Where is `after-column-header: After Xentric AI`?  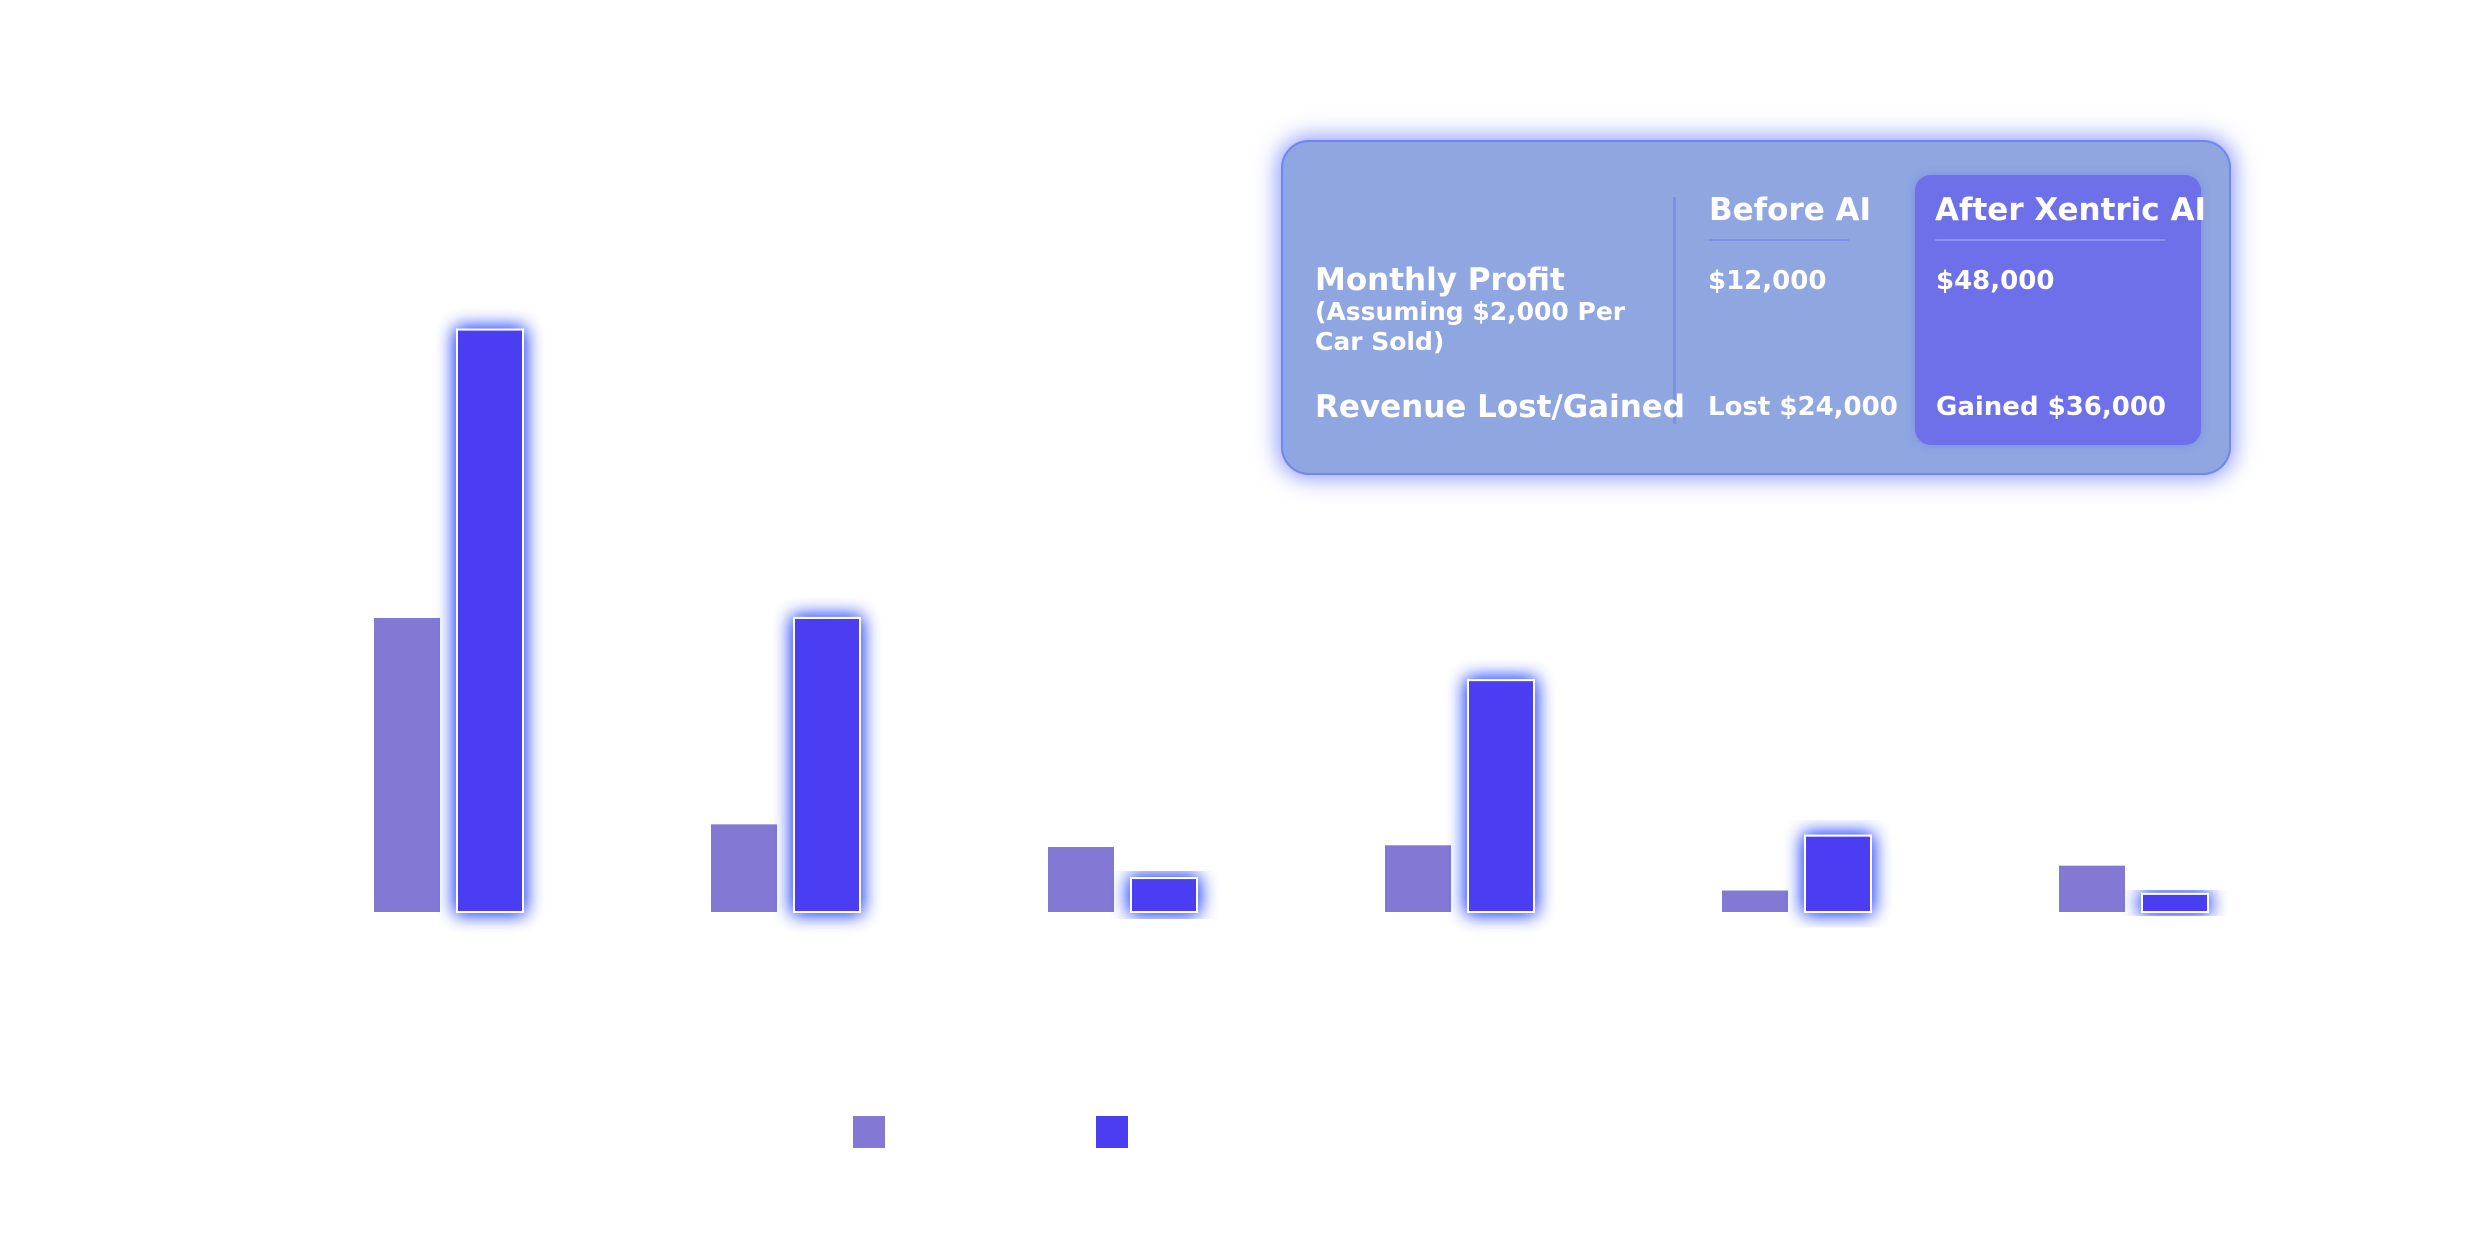 after-column-header: After Xentric AI is located at coordinates (2070, 210).